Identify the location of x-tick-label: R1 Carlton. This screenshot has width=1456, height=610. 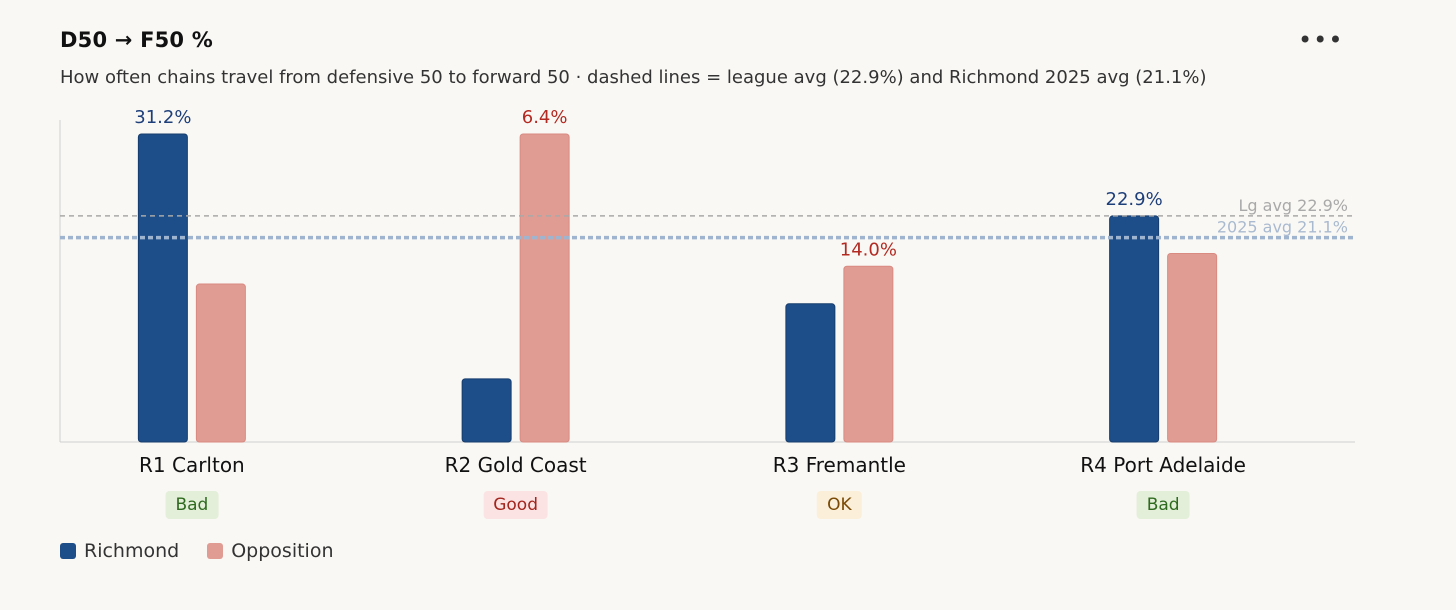
(192, 465).